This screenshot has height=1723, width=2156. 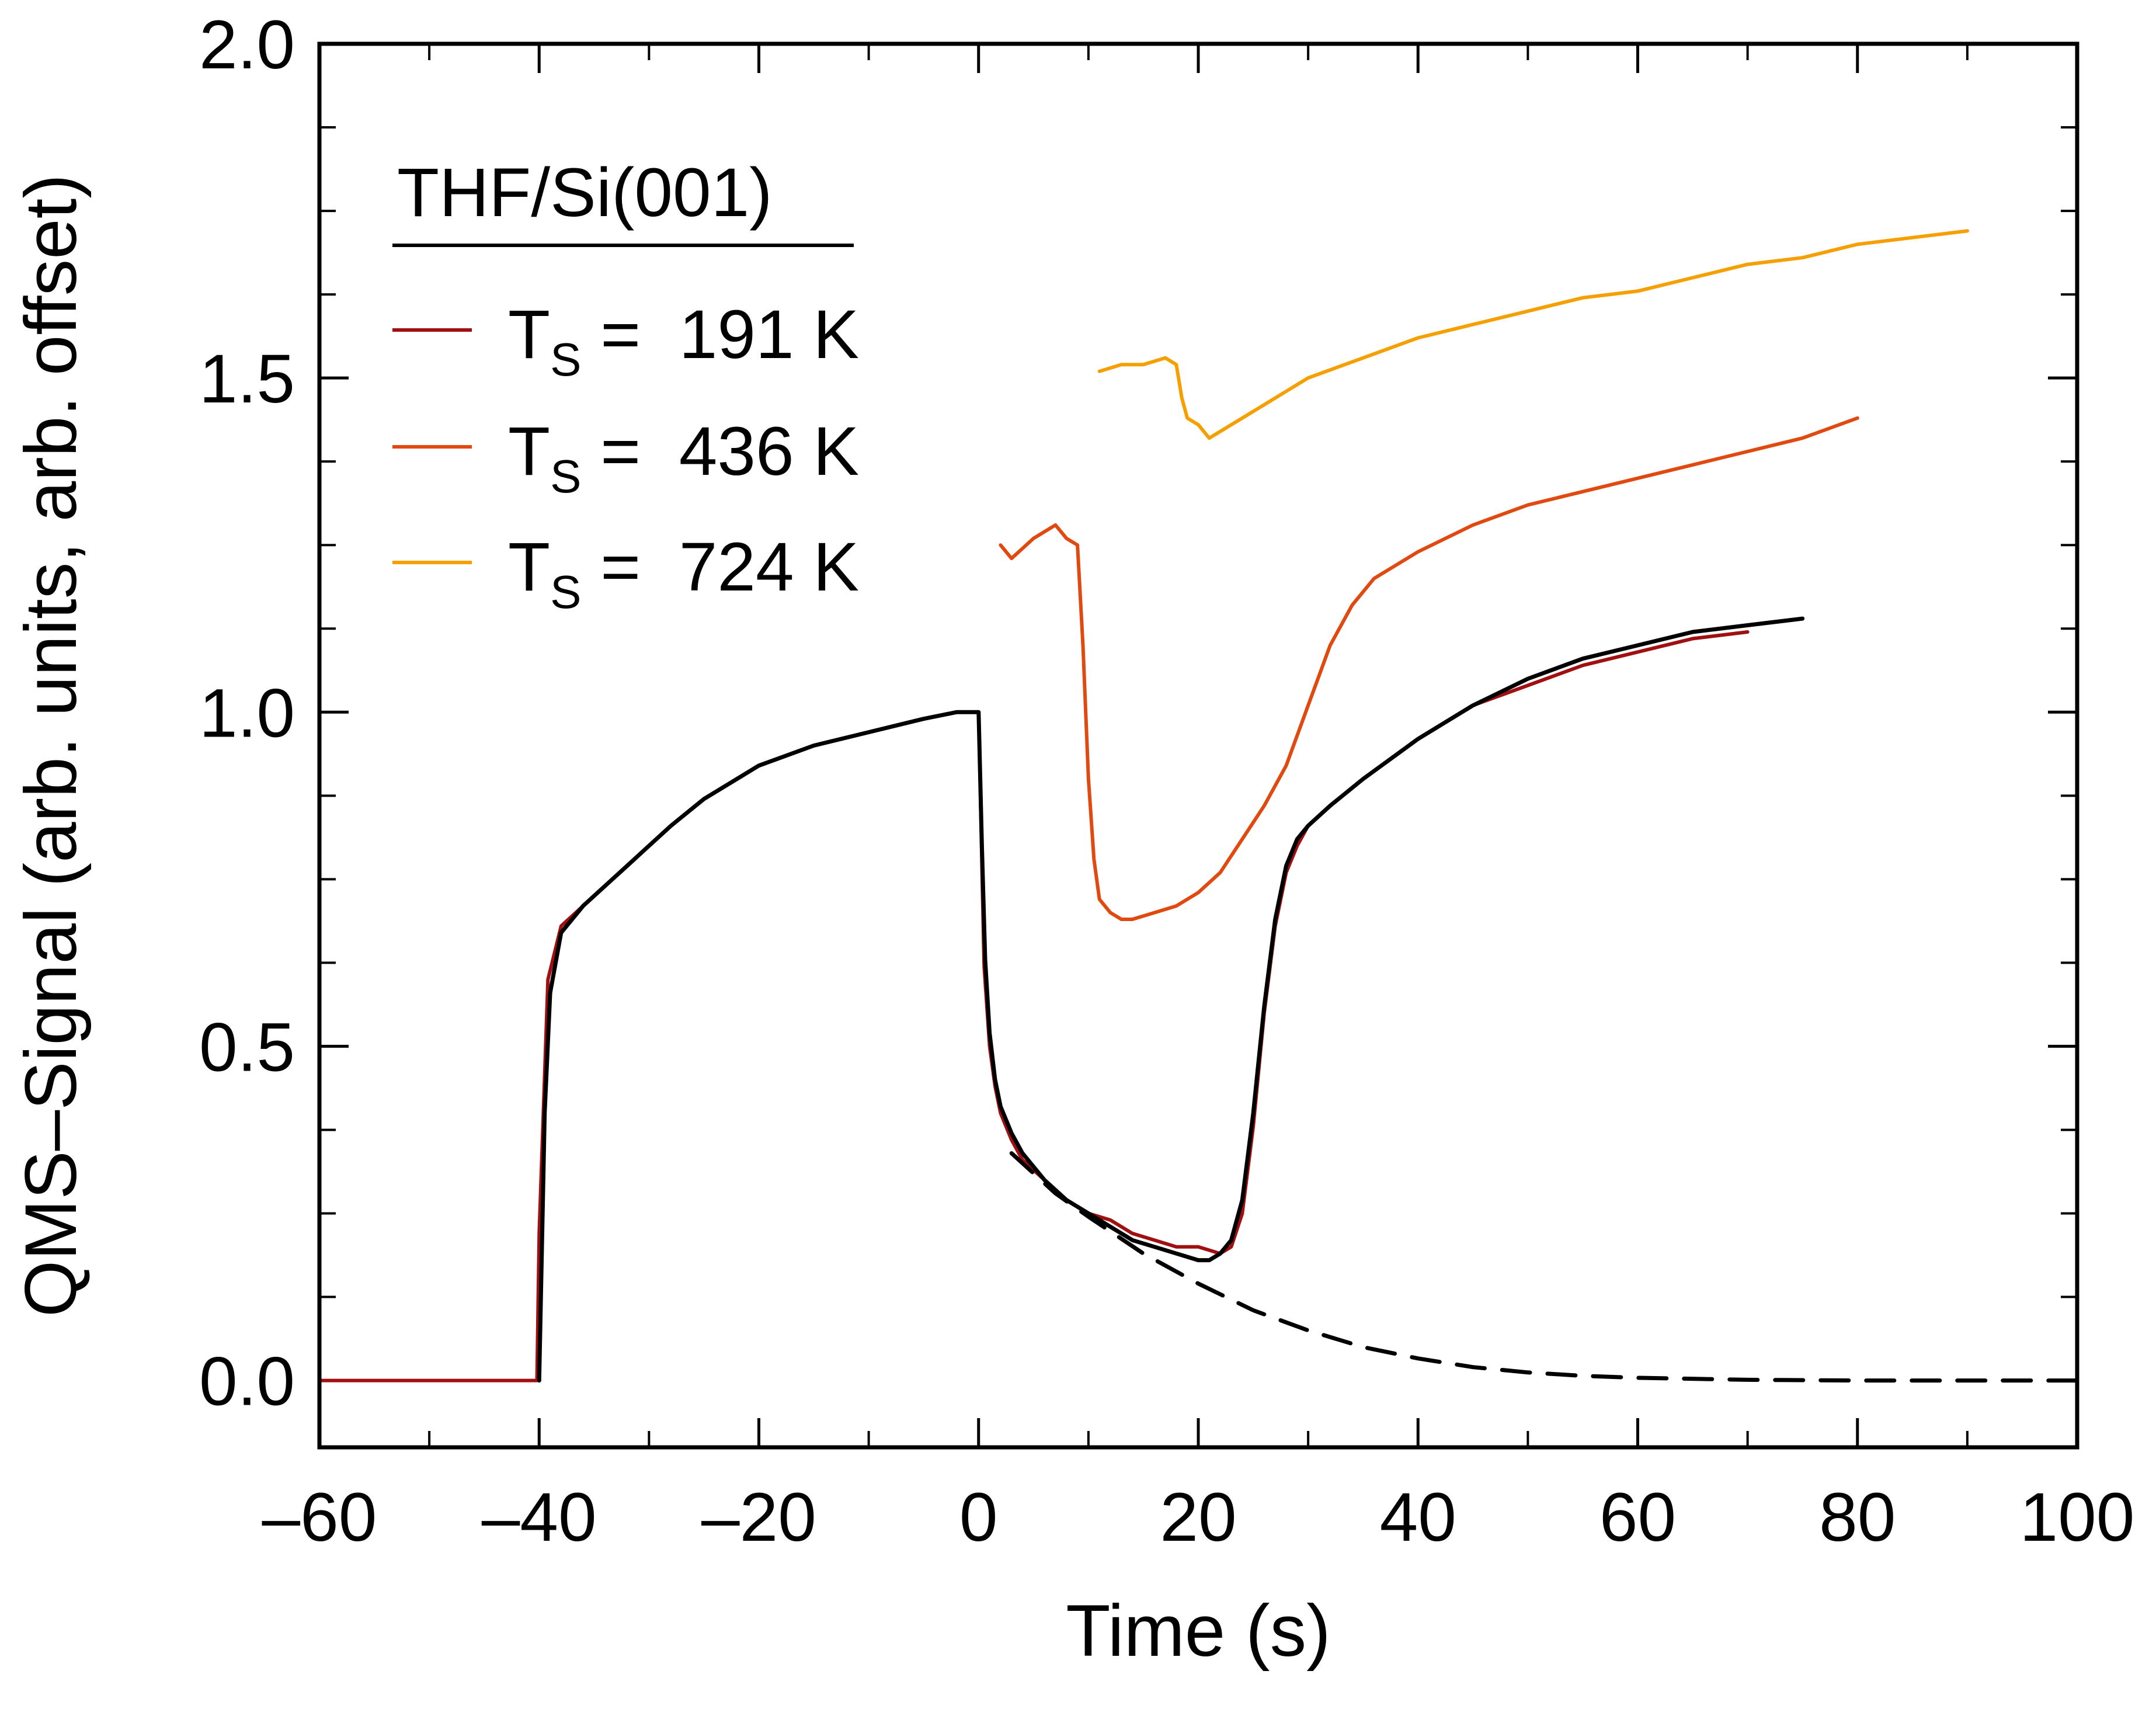 What do you see at coordinates (758, 1517) in the screenshot?
I see `x-tick-label: –20` at bounding box center [758, 1517].